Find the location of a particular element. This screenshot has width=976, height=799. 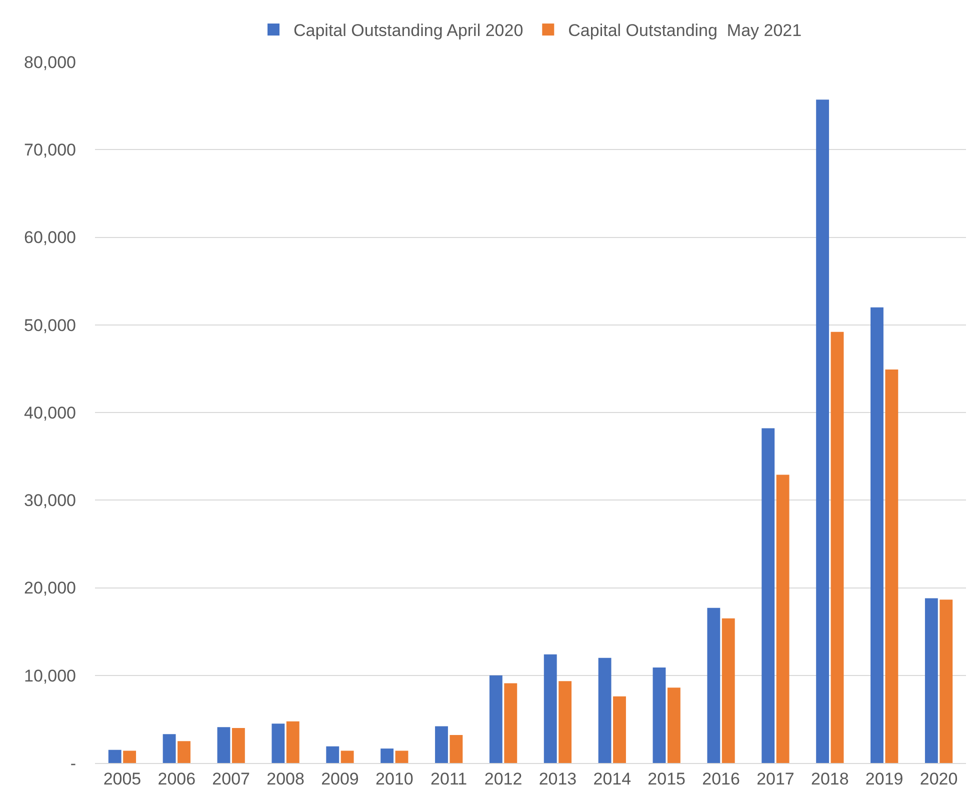

y-tick-label: 50,000 is located at coordinates (50, 325).